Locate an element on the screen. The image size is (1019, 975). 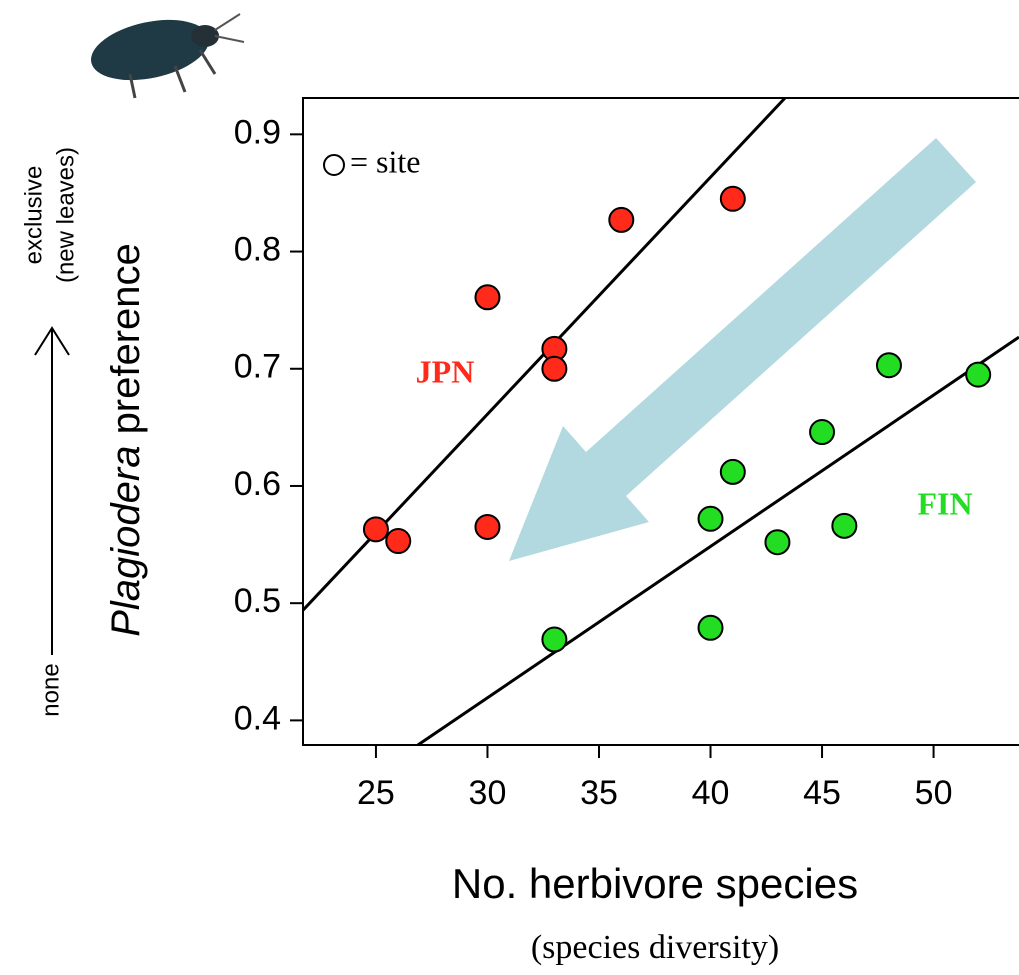
x-tick-label: 25 is located at coordinates (376, 793).